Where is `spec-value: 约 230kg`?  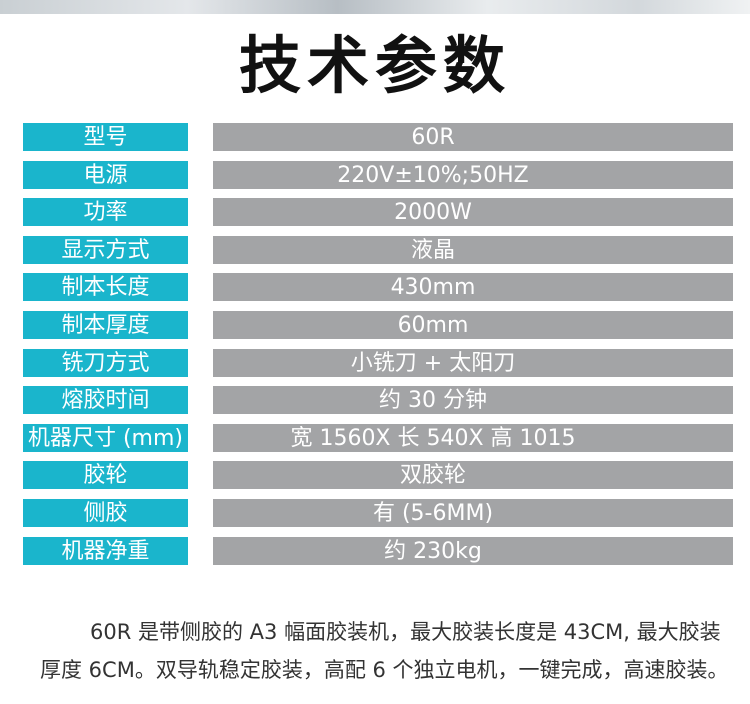
spec-value: 约 230kg is located at coordinates (473, 550).